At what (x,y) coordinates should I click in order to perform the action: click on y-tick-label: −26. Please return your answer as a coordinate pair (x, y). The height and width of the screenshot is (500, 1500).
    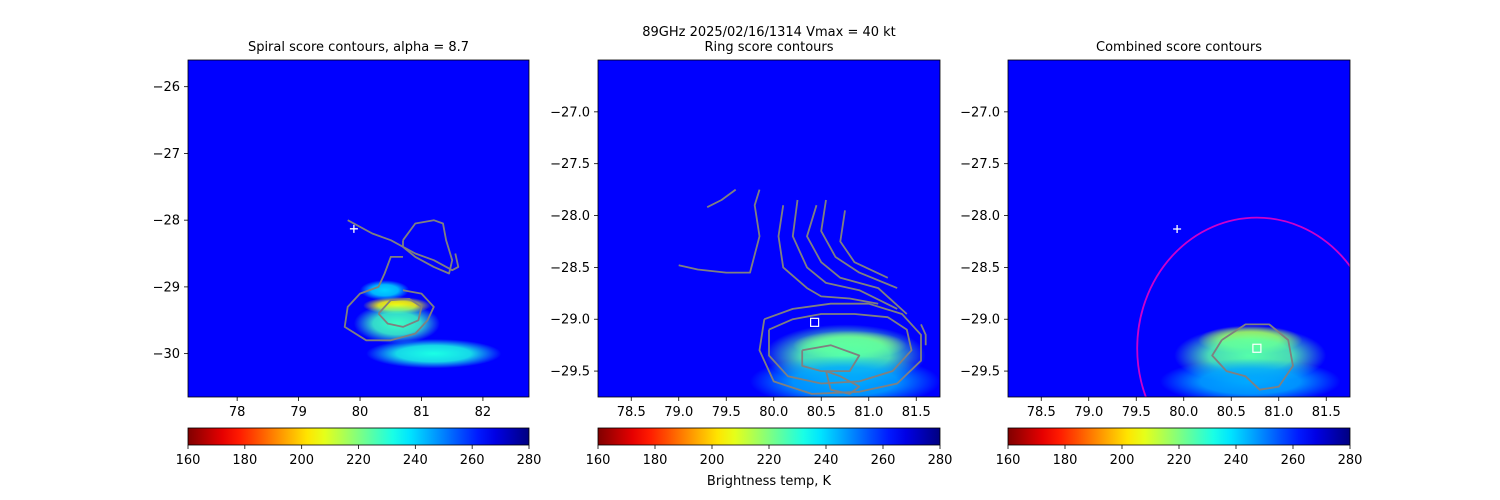
    Looking at the image, I should click on (166, 87).